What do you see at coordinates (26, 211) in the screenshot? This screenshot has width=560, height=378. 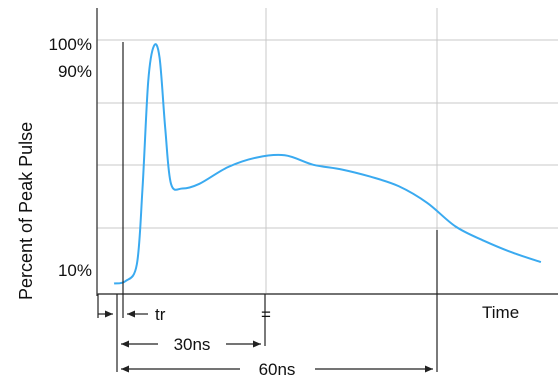 I see `y-axis-label: Percent of Peak Pulse` at bounding box center [26, 211].